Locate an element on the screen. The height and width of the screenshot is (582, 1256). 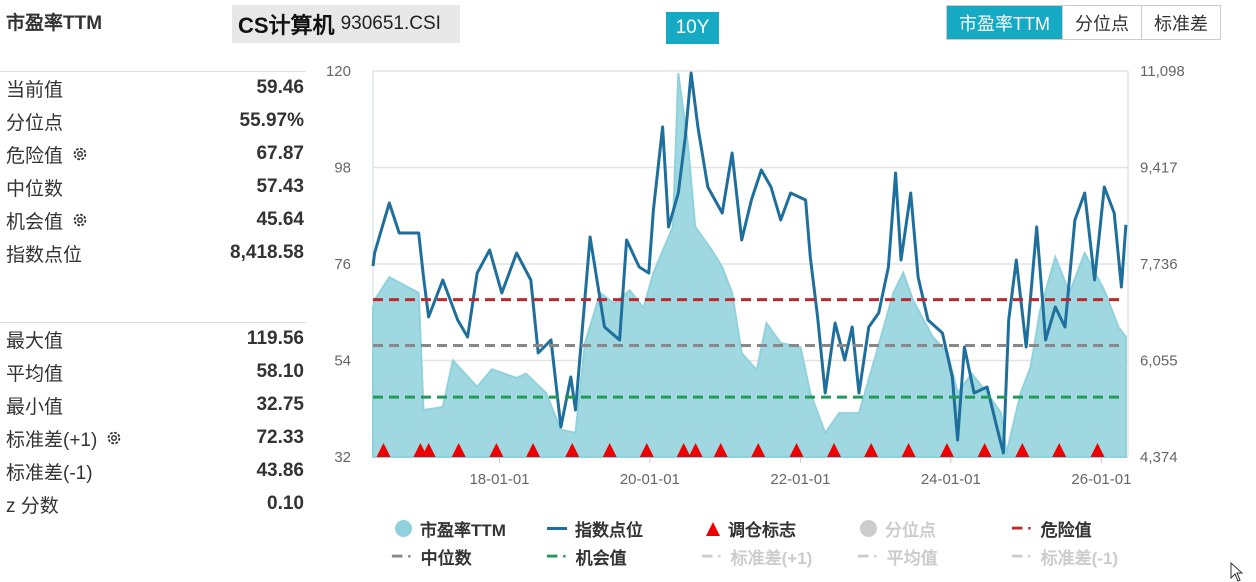
stat-label: 指数点位 is located at coordinates (44, 255).